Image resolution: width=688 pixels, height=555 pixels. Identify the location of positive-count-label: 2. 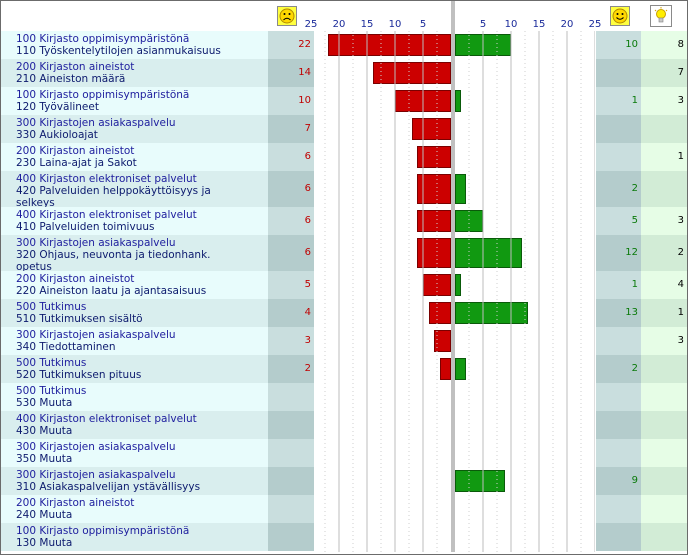
(634, 368).